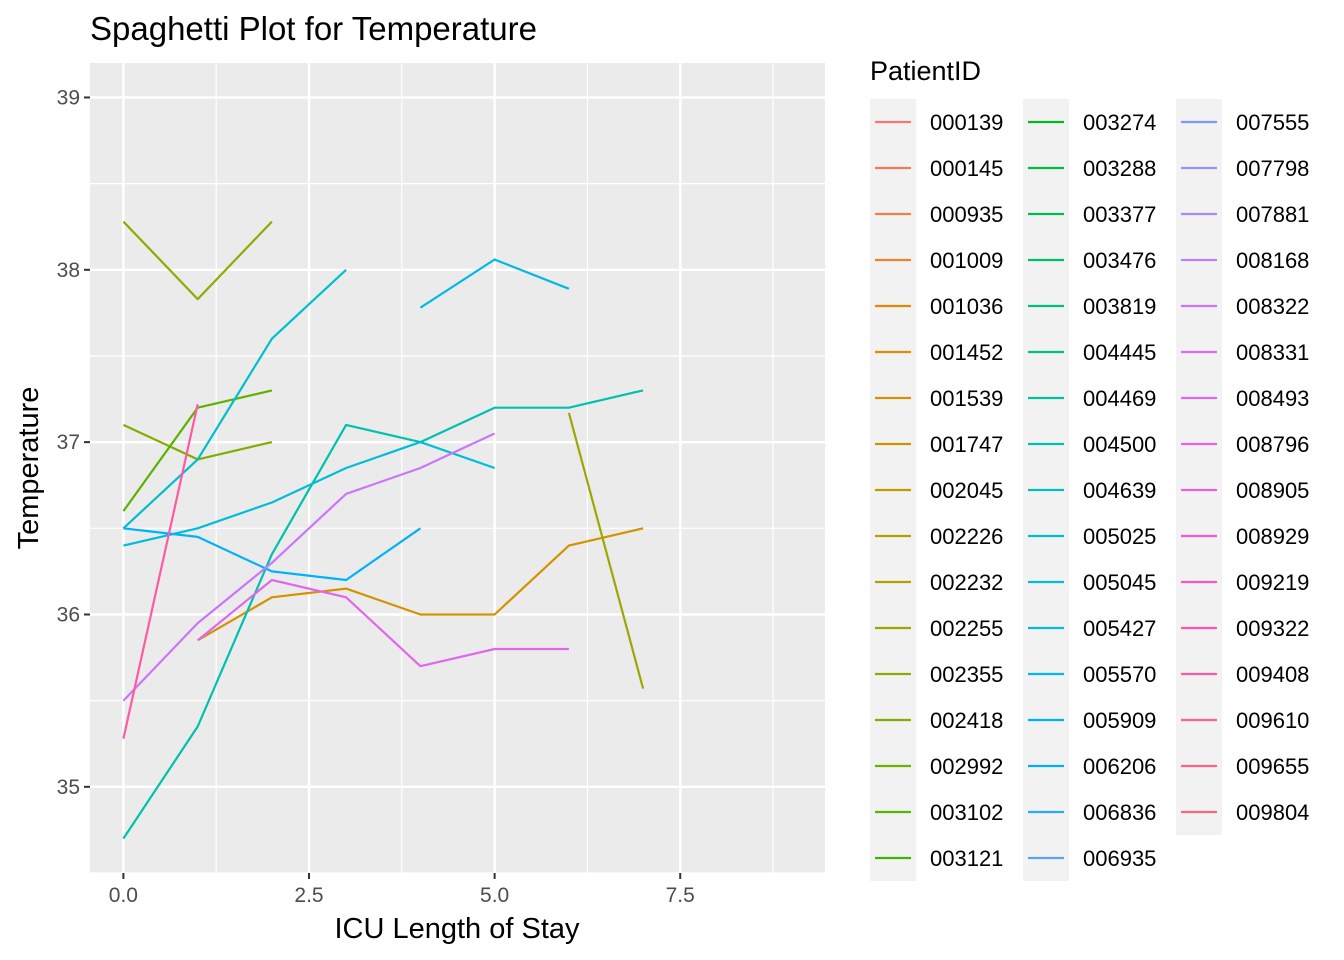 This screenshot has height=960, width=1344. Describe the element at coordinates (1272, 490) in the screenshot. I see `legend-label-008905: 008905` at that location.